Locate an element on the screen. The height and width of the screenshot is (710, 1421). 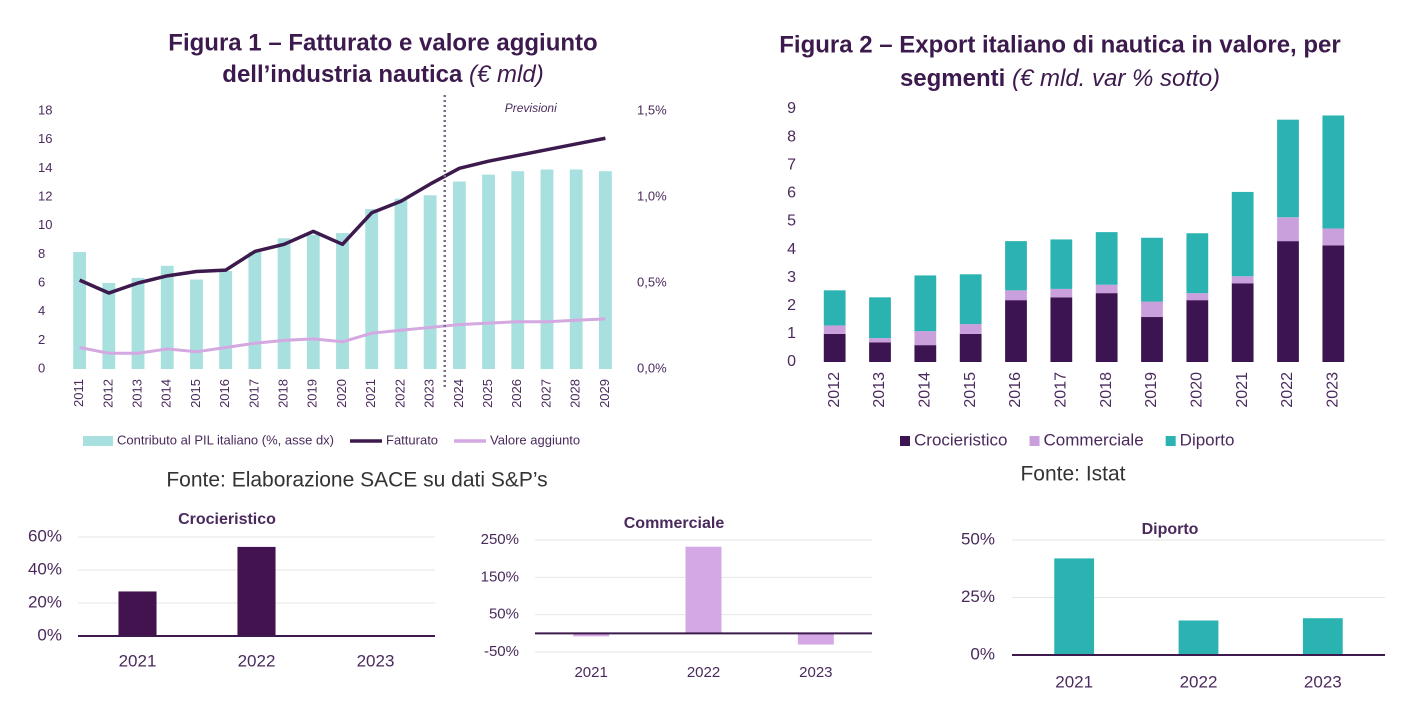
annotation: Previsioni is located at coordinates (531, 108).